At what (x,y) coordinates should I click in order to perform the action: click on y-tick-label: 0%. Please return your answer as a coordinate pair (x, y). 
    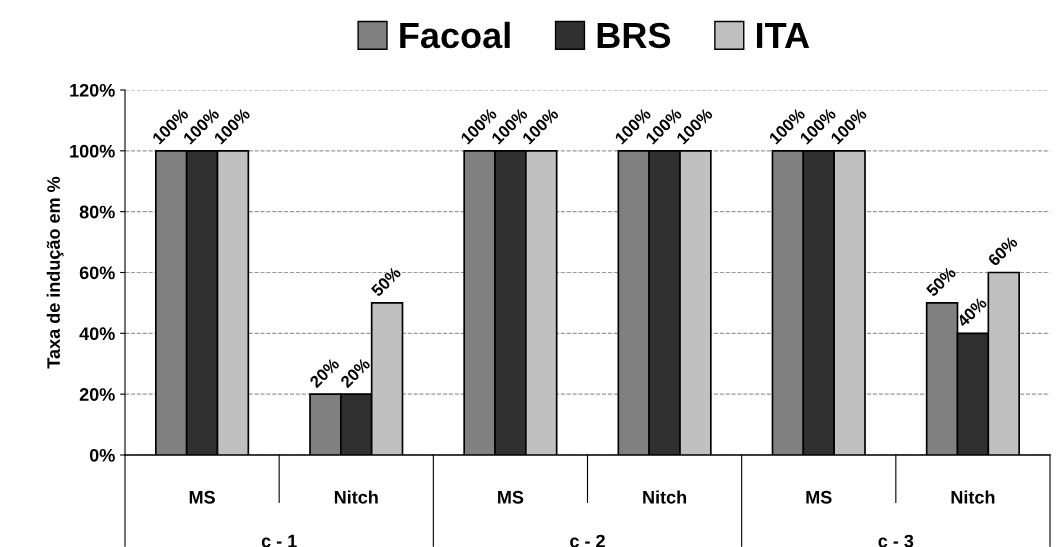
    Looking at the image, I should click on (102, 455).